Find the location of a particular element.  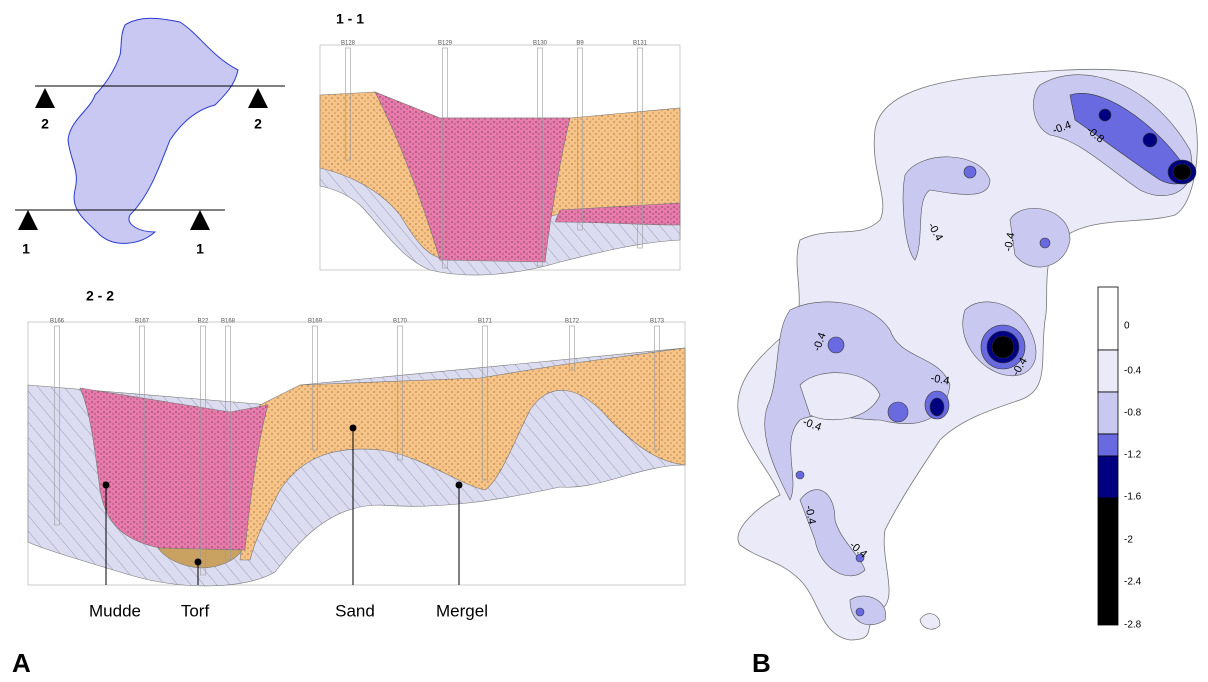

plan-view: 2 2 1 1 is located at coordinates (150, 137).